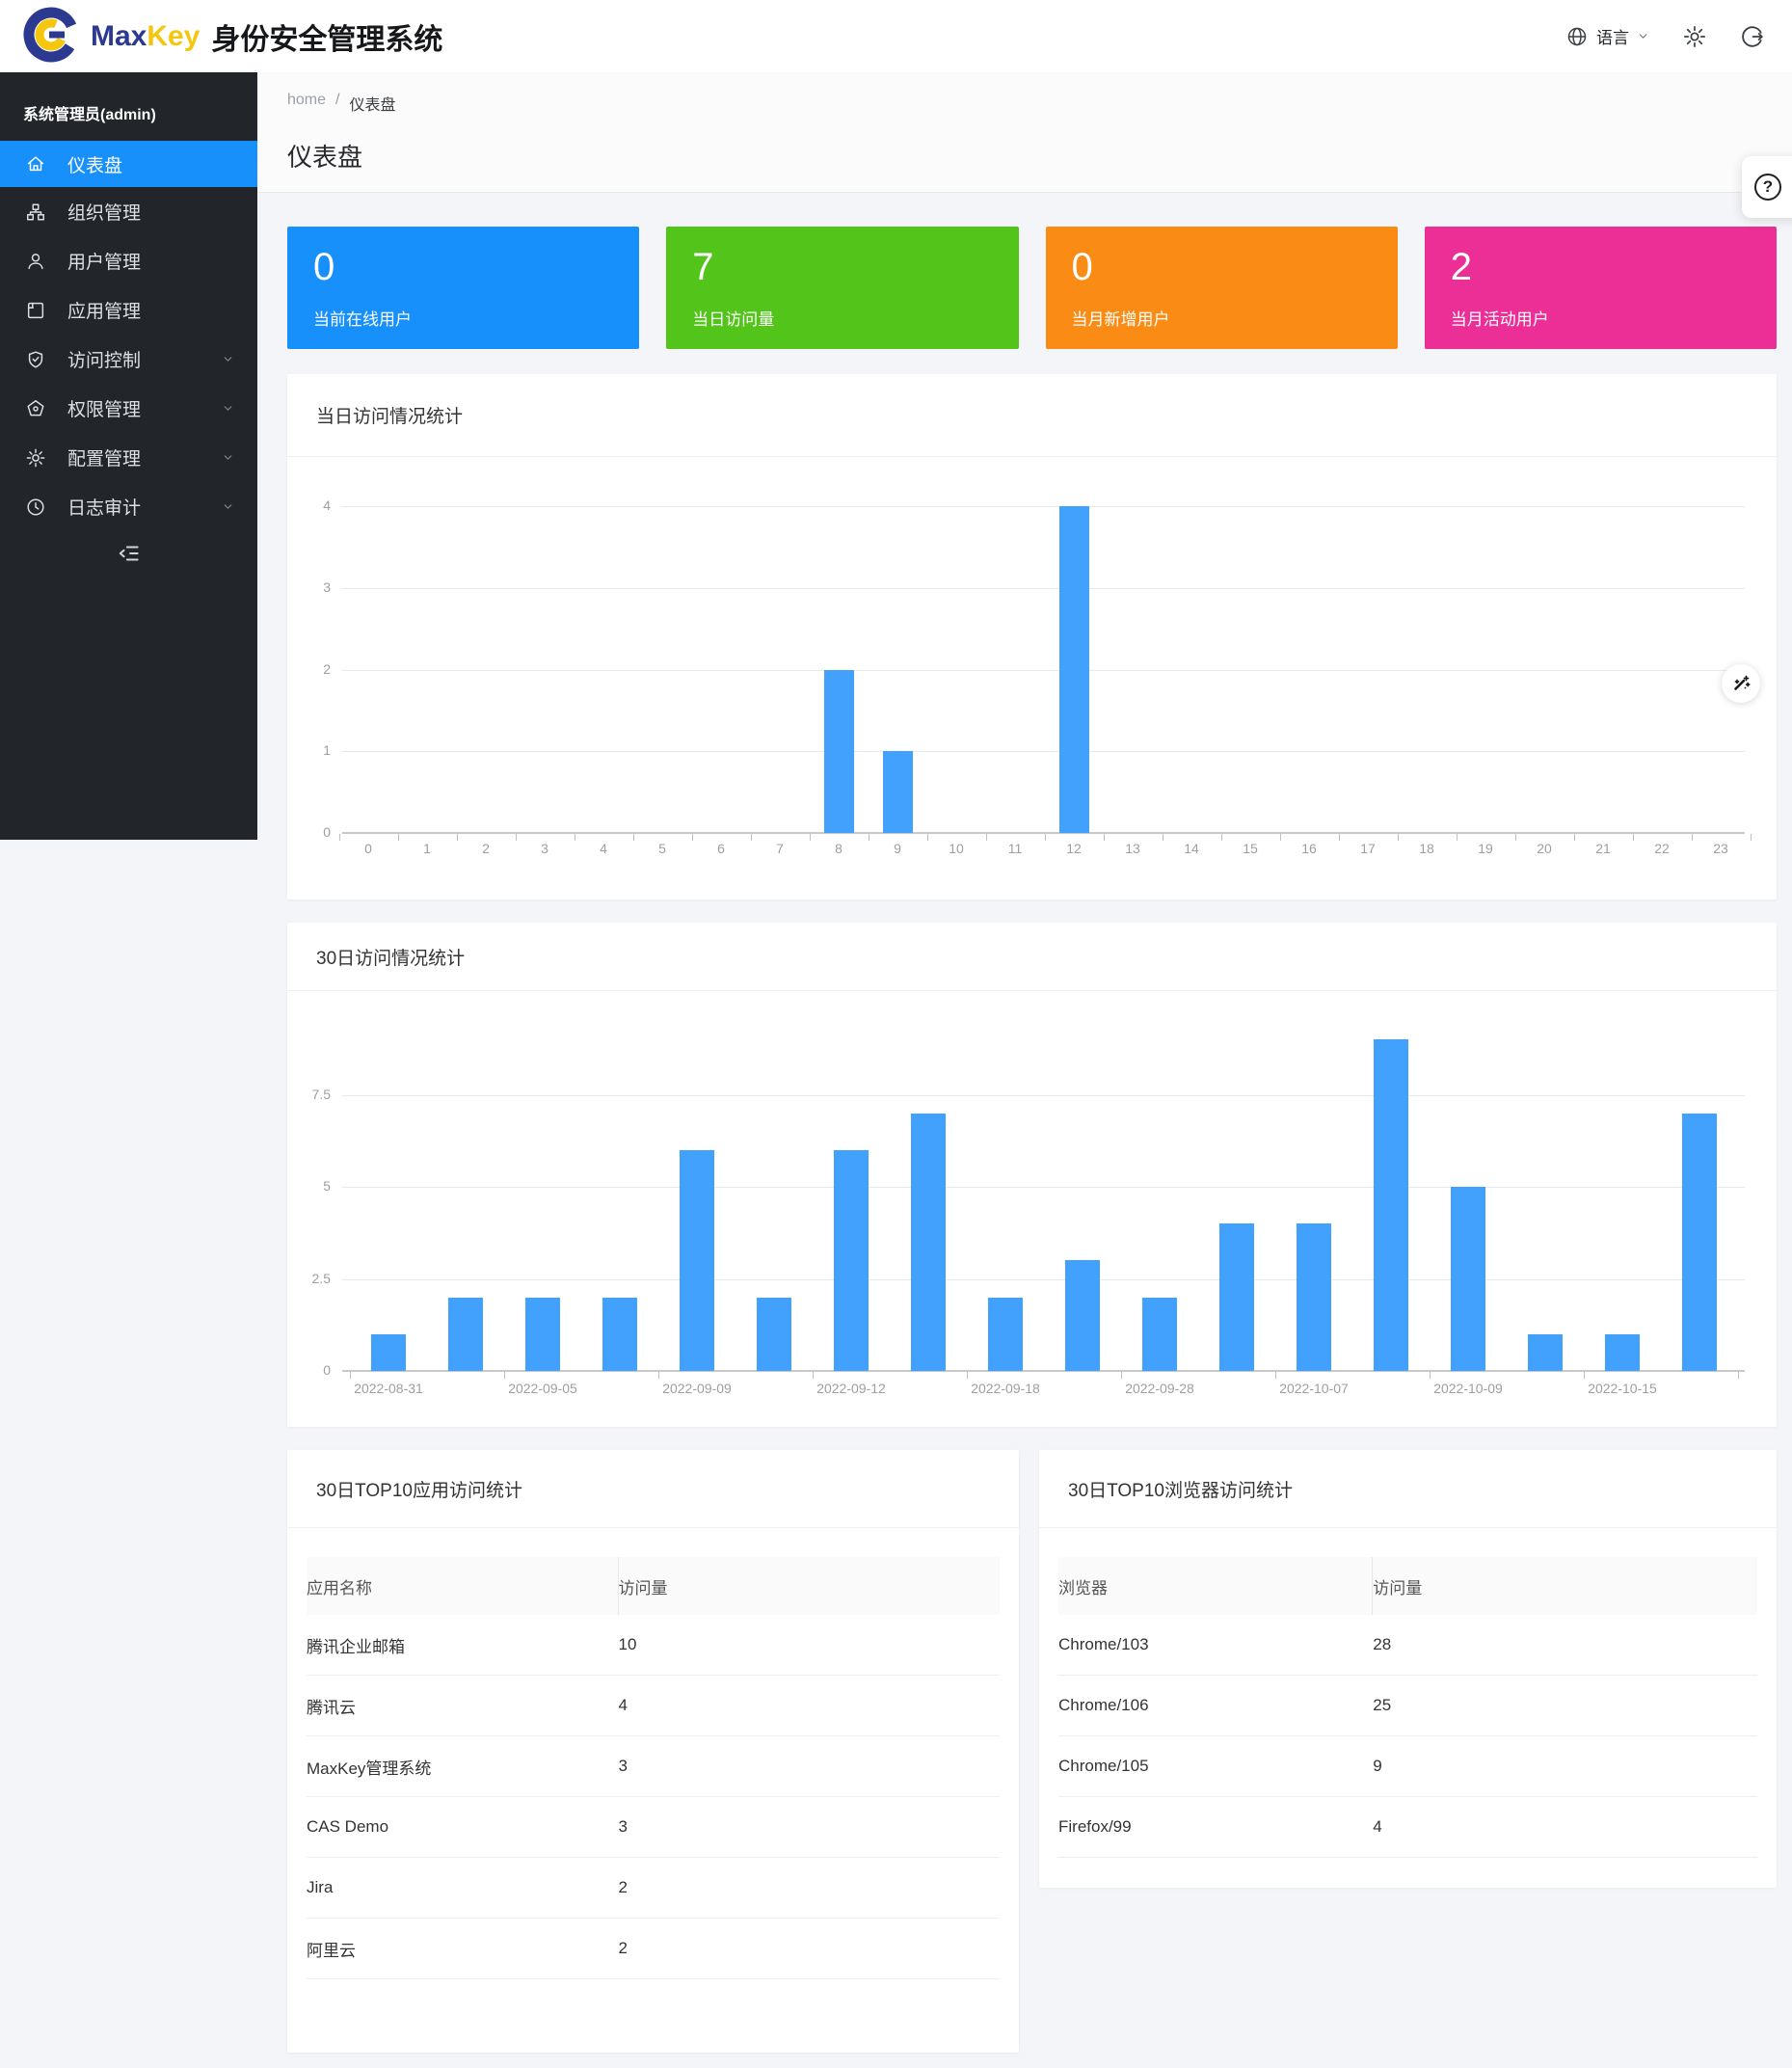 The image size is (1792, 2068). What do you see at coordinates (1159, 1388) in the screenshot?
I see `x-axis-label: 2022-09-28` at bounding box center [1159, 1388].